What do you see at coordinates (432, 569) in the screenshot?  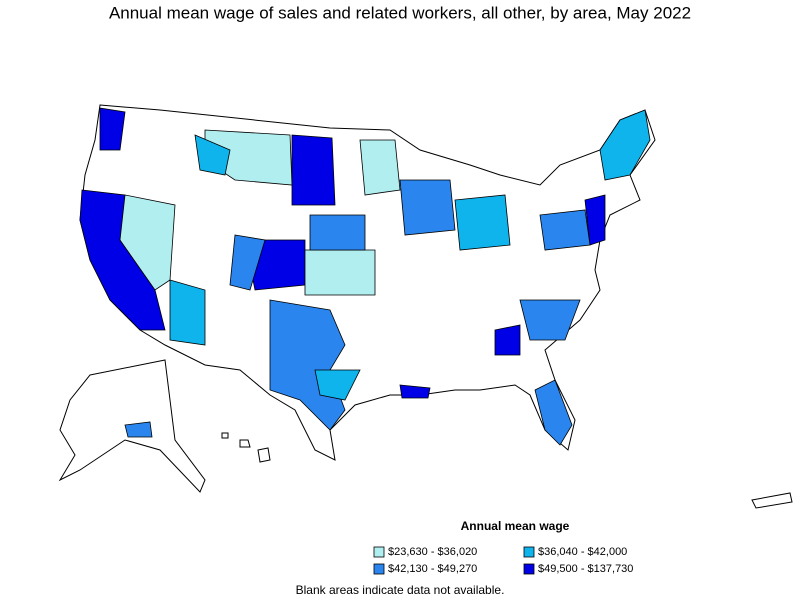 I see `legend-label: $42,130 - $49,270` at bounding box center [432, 569].